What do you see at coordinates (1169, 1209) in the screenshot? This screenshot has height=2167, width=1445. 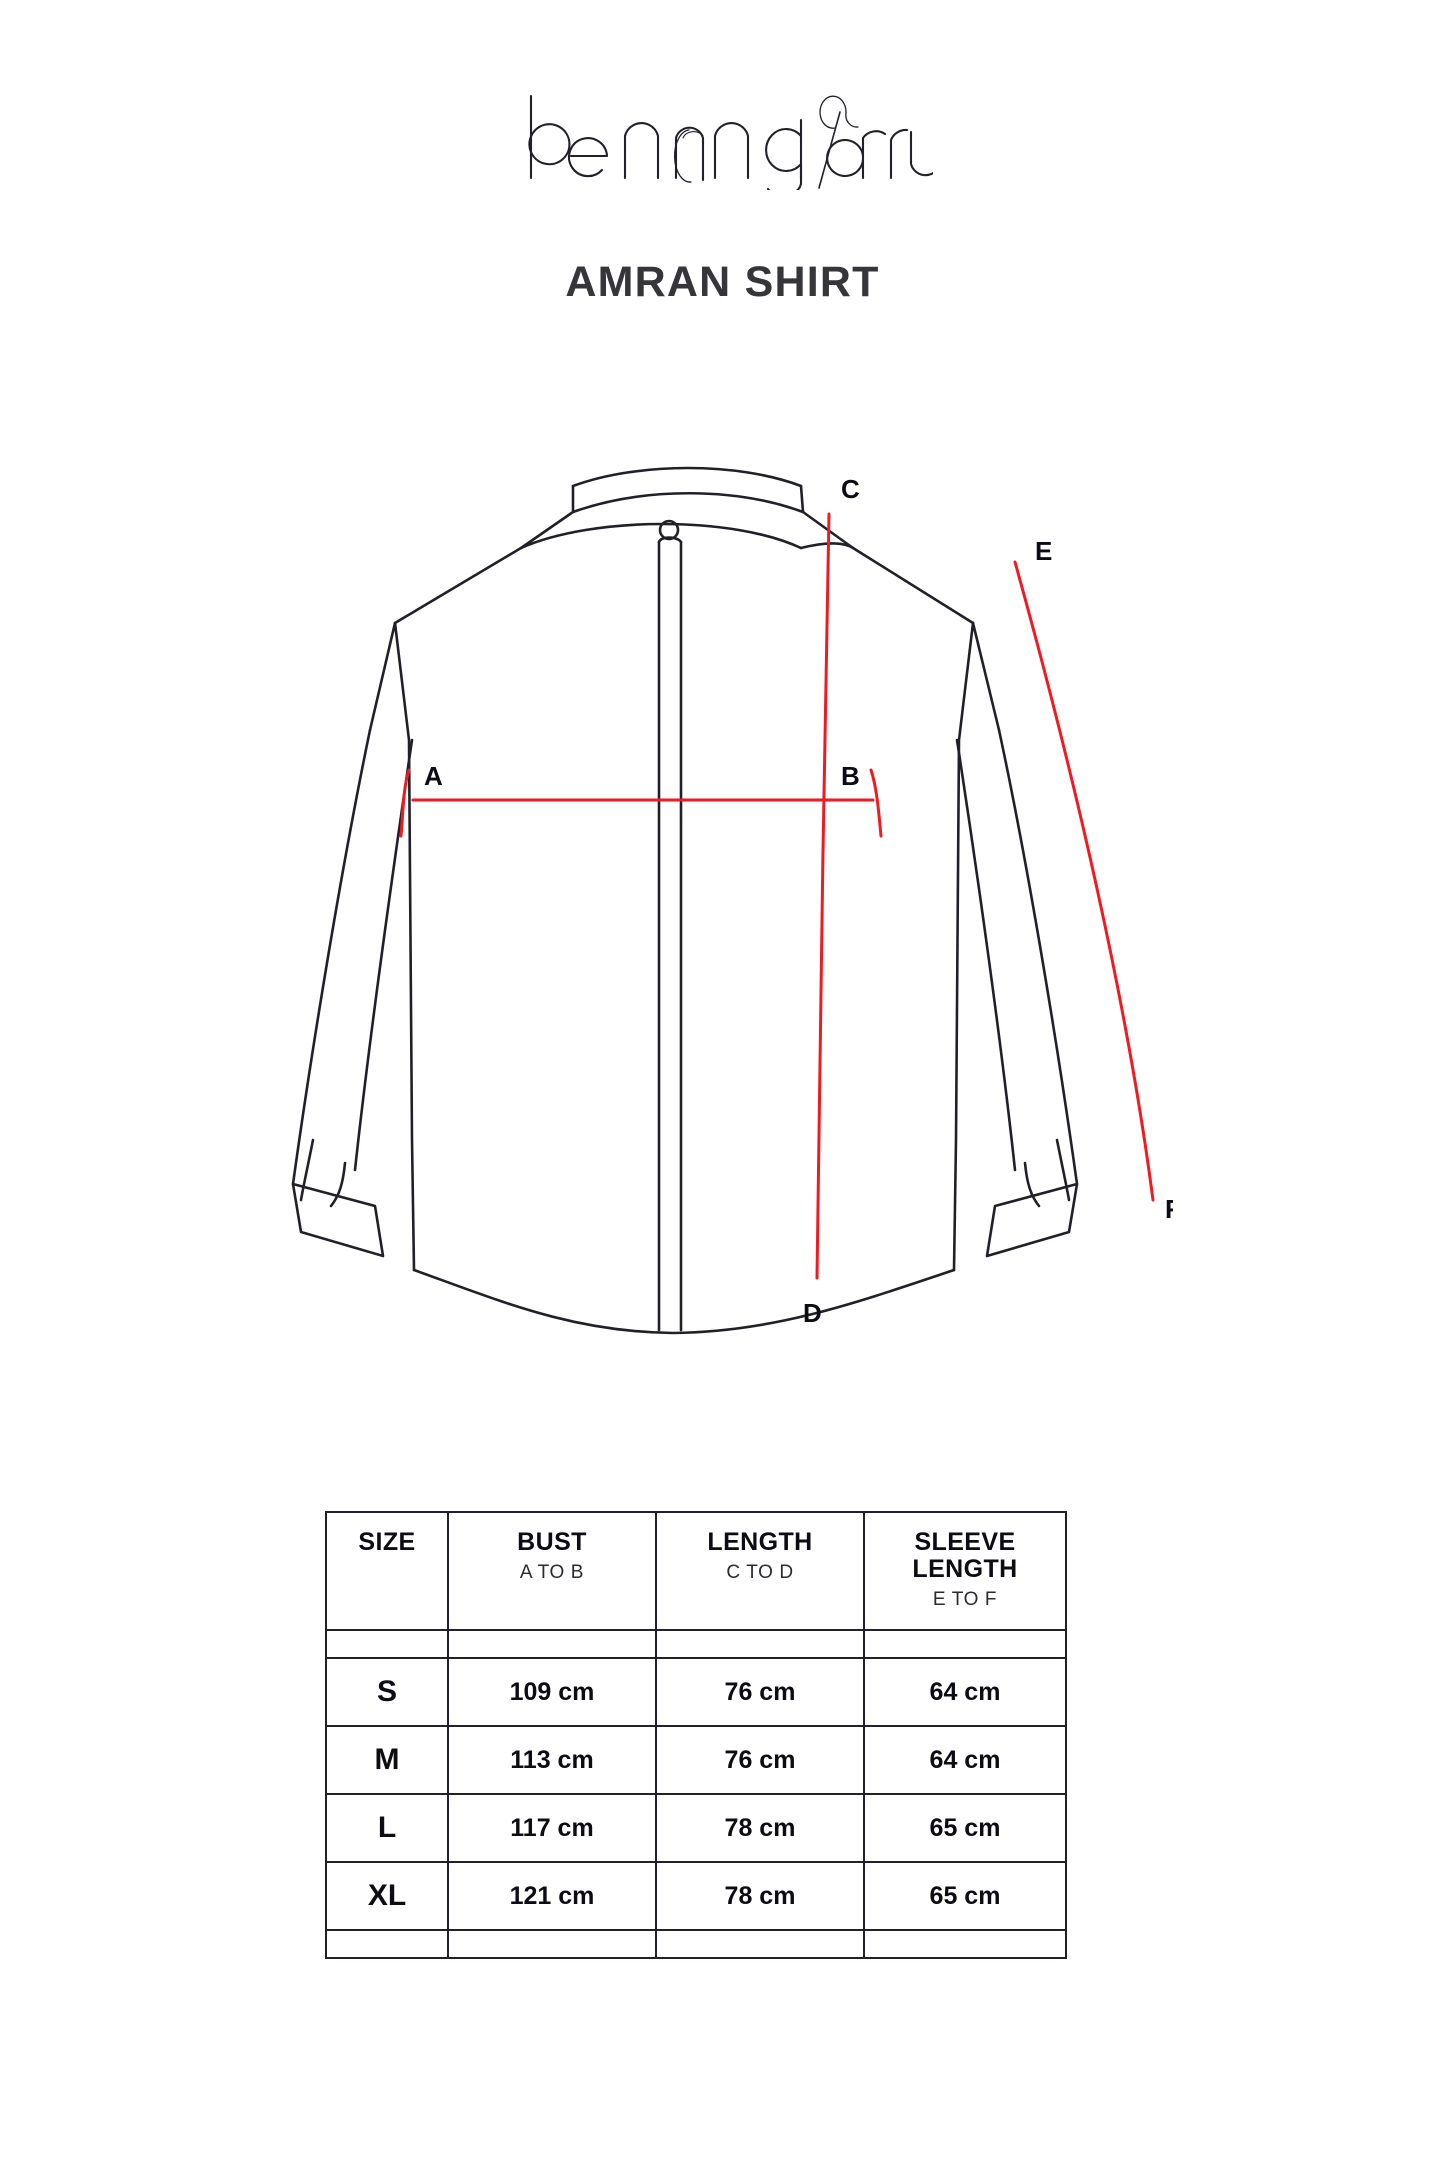 I see `label-point-f: F` at bounding box center [1169, 1209].